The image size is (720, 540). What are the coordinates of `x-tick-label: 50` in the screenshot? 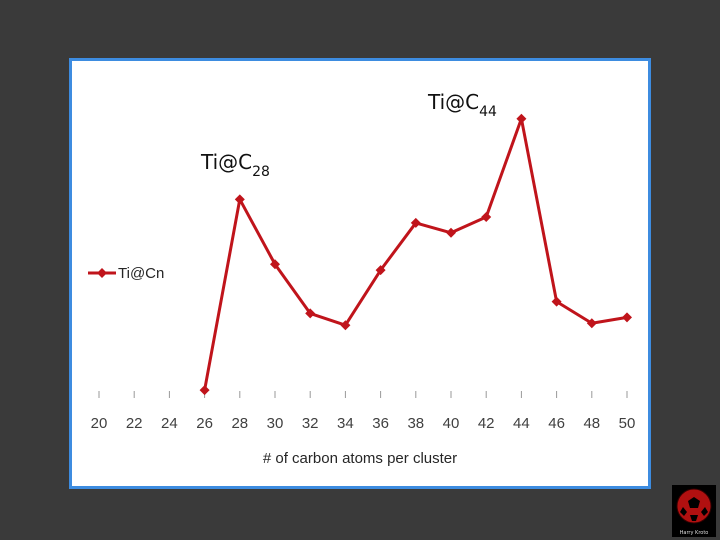 It's located at (627, 423).